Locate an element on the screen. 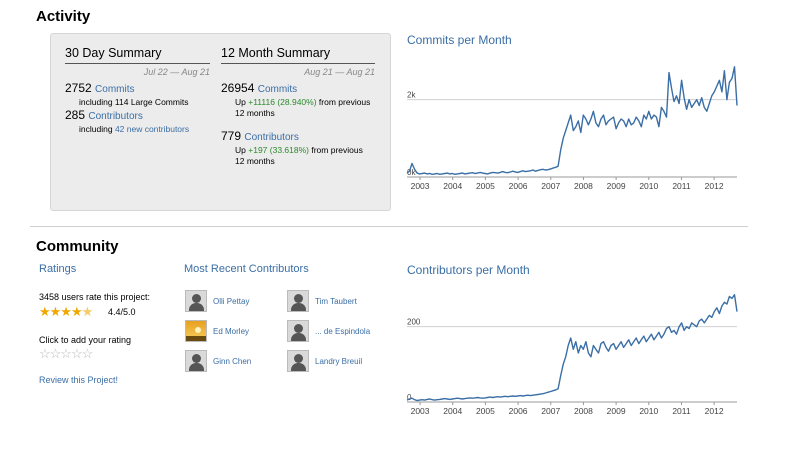  contributor-item: Tim Taubert is located at coordinates (322, 301).